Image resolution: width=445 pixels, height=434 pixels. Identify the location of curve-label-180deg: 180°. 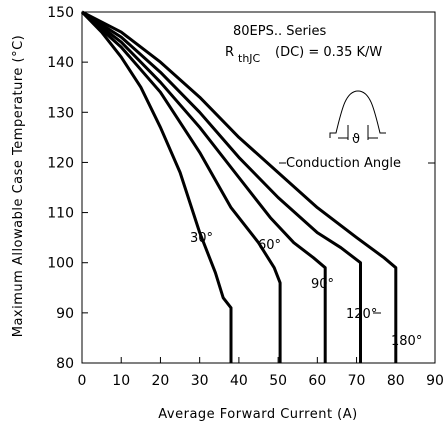
(406, 341).